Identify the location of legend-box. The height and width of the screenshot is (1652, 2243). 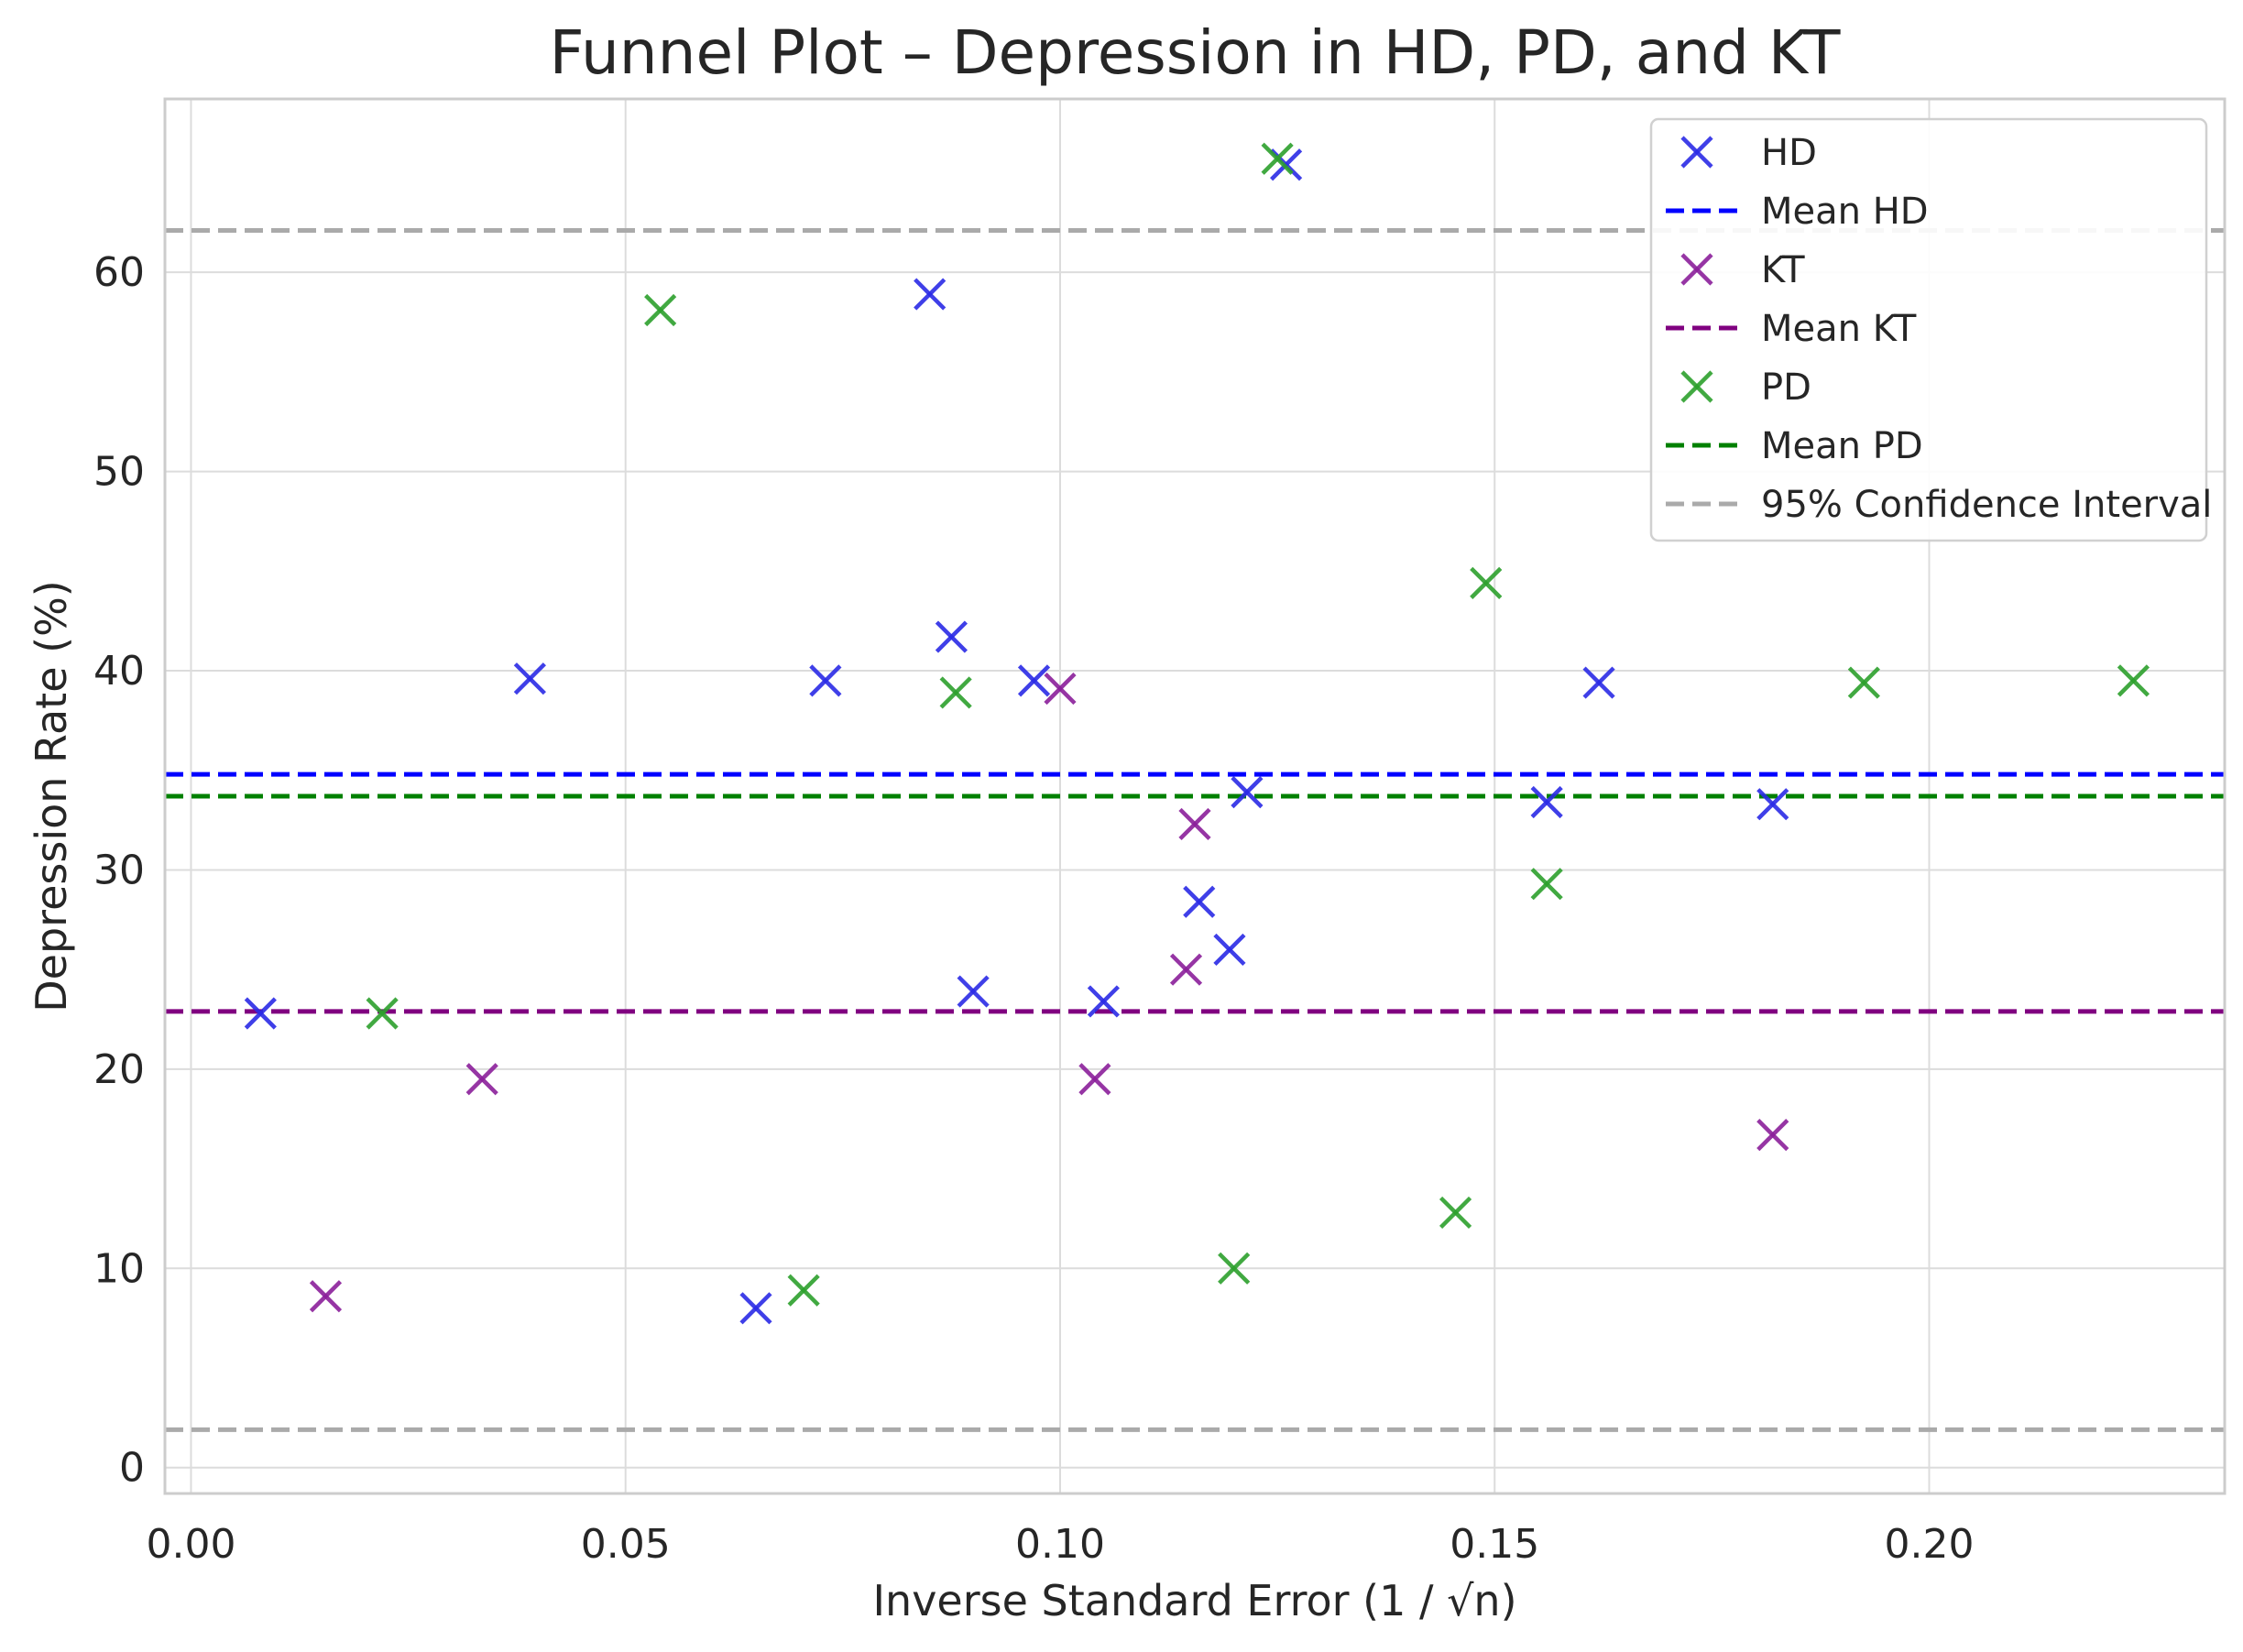
(1928, 329).